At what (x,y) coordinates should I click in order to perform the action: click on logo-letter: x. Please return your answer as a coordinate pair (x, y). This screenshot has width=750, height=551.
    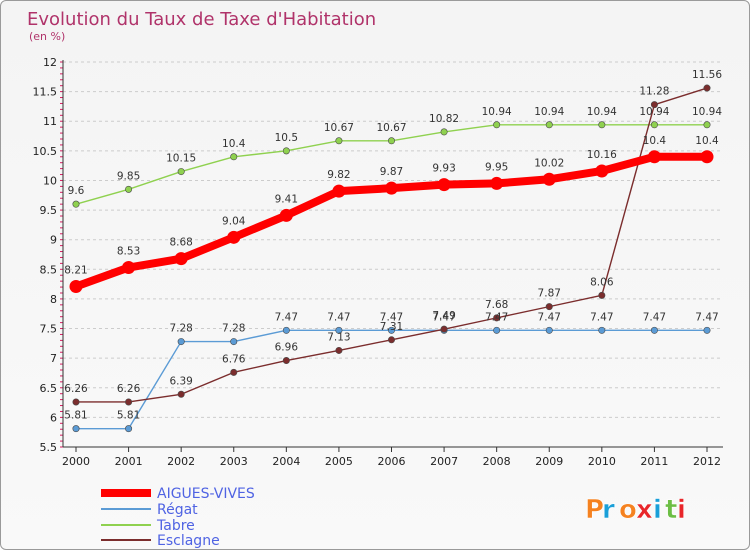
    Looking at the image, I should click on (644, 510).